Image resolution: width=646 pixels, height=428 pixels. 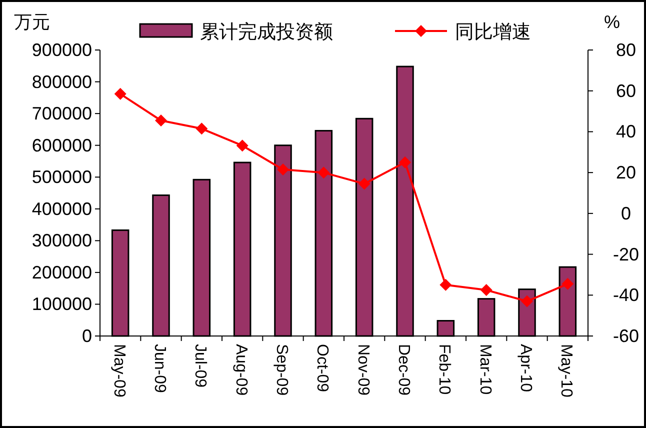 What do you see at coordinates (281, 370) in the screenshot?
I see `x-tick-label: Sep-09` at bounding box center [281, 370].